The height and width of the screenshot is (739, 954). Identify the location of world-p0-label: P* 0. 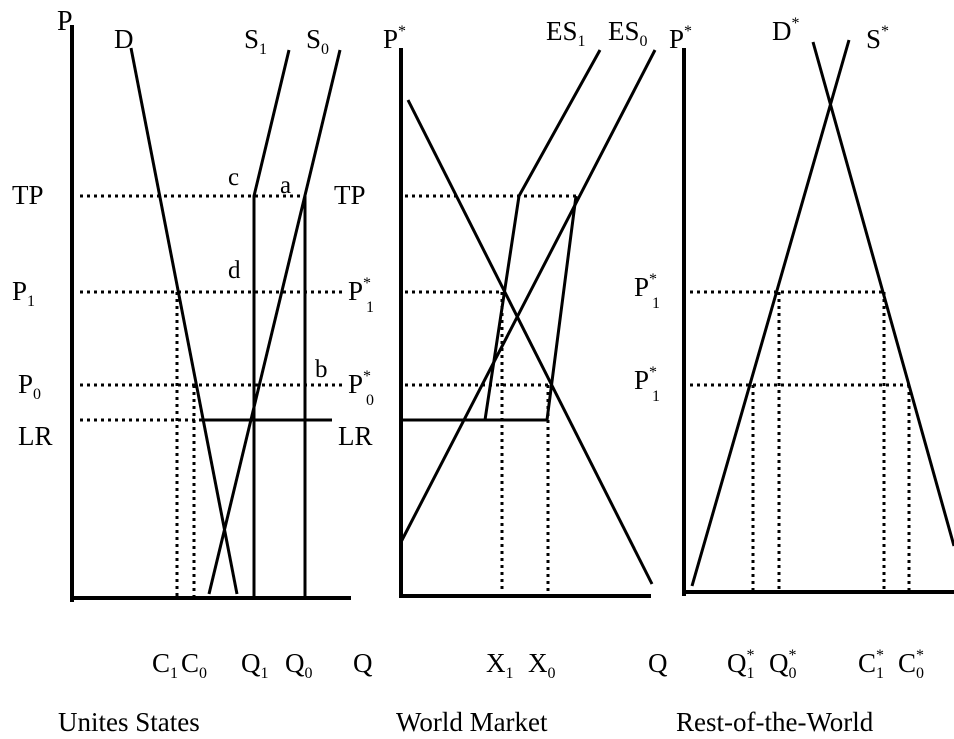
(361, 388).